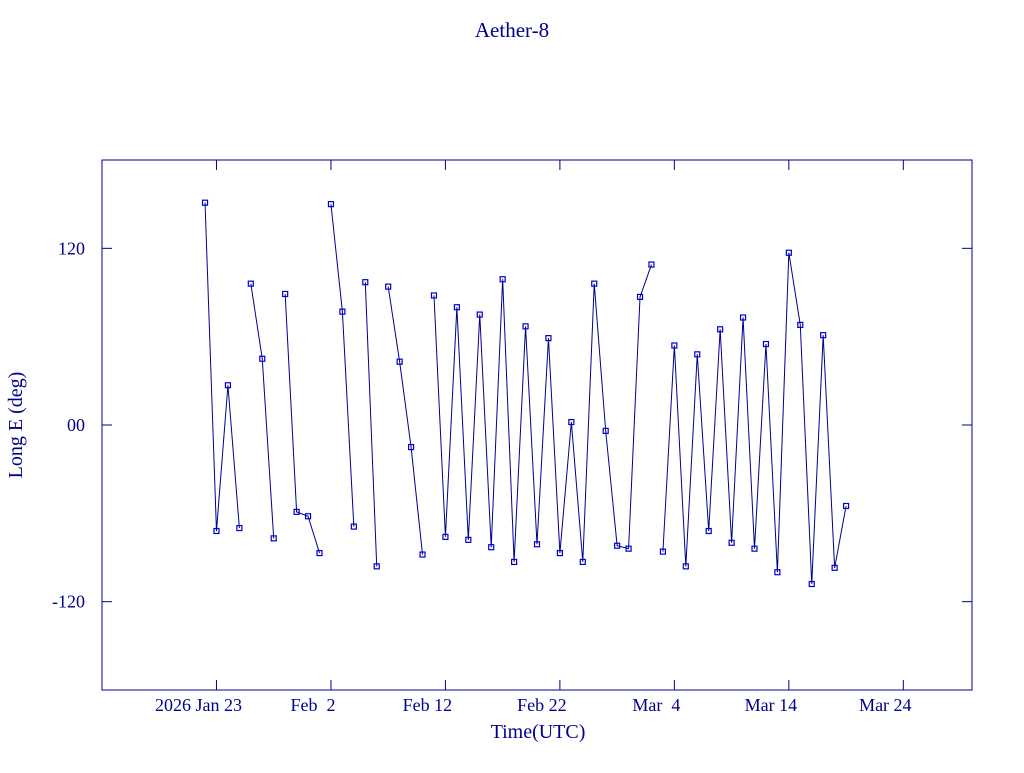 This screenshot has height=773, width=1024. What do you see at coordinates (512, 30) in the screenshot?
I see `chart-title: Aether-8` at bounding box center [512, 30].